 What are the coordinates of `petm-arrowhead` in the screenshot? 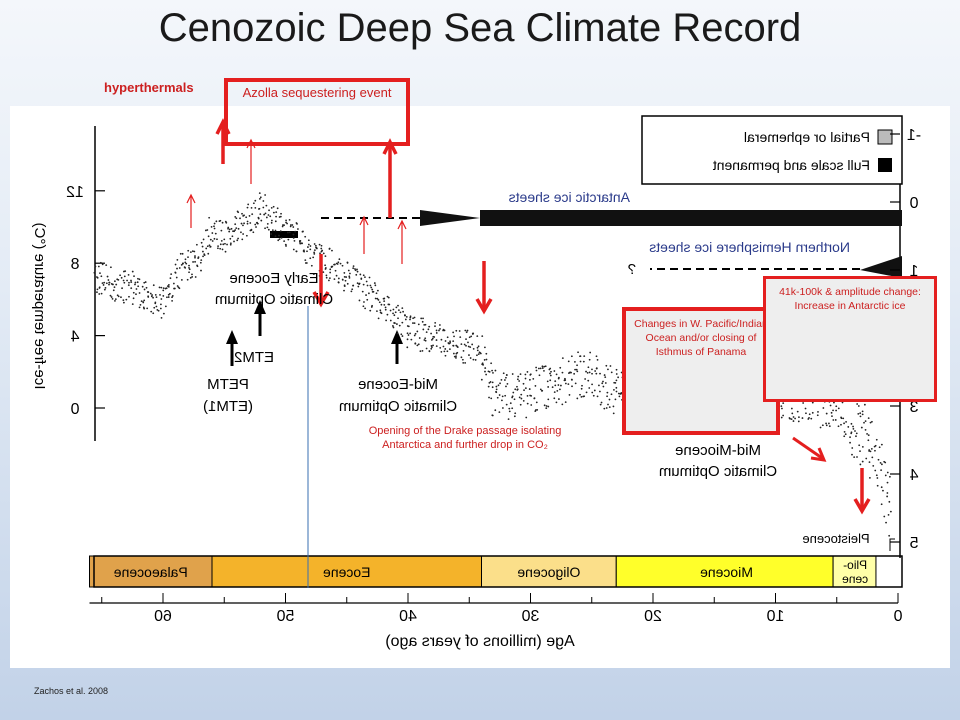 It's located at (232, 337).